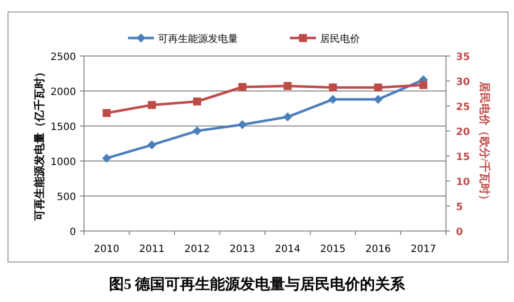 Image resolution: width=514 pixels, height=302 pixels. Describe the element at coordinates (63, 92) in the screenshot. I see `y-tick-label: 2000` at that location.